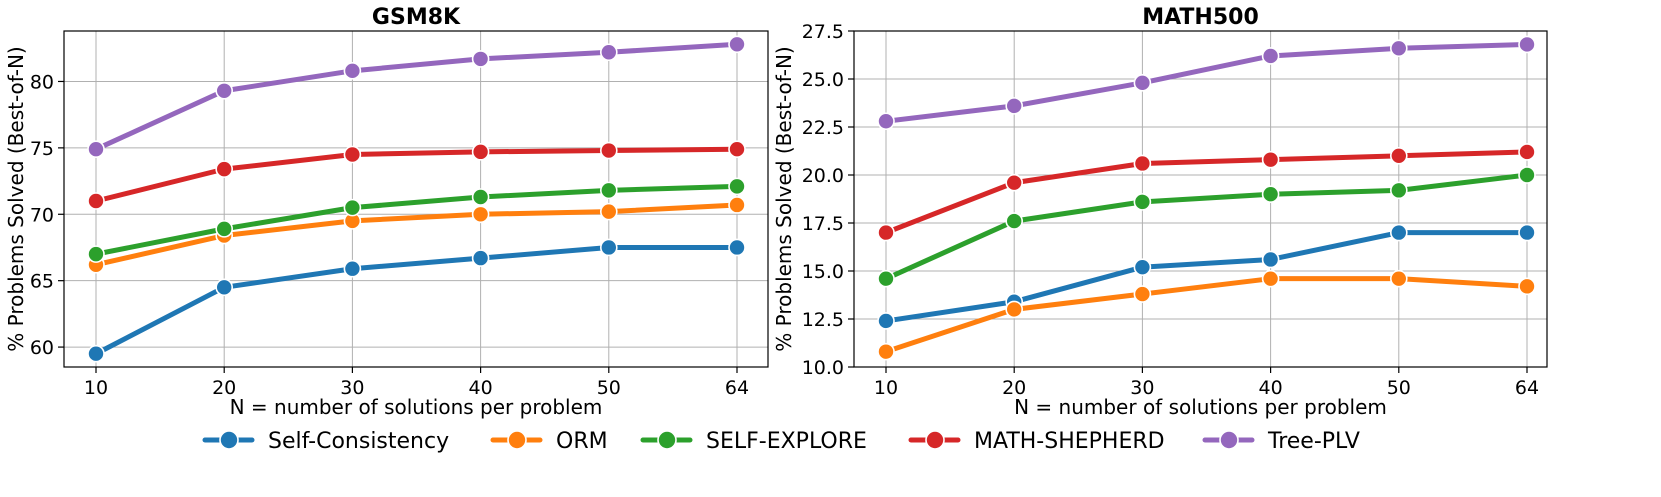  What do you see at coordinates (1069, 441) in the screenshot?
I see `legend-label: MATH-SHEPHERD` at bounding box center [1069, 441].